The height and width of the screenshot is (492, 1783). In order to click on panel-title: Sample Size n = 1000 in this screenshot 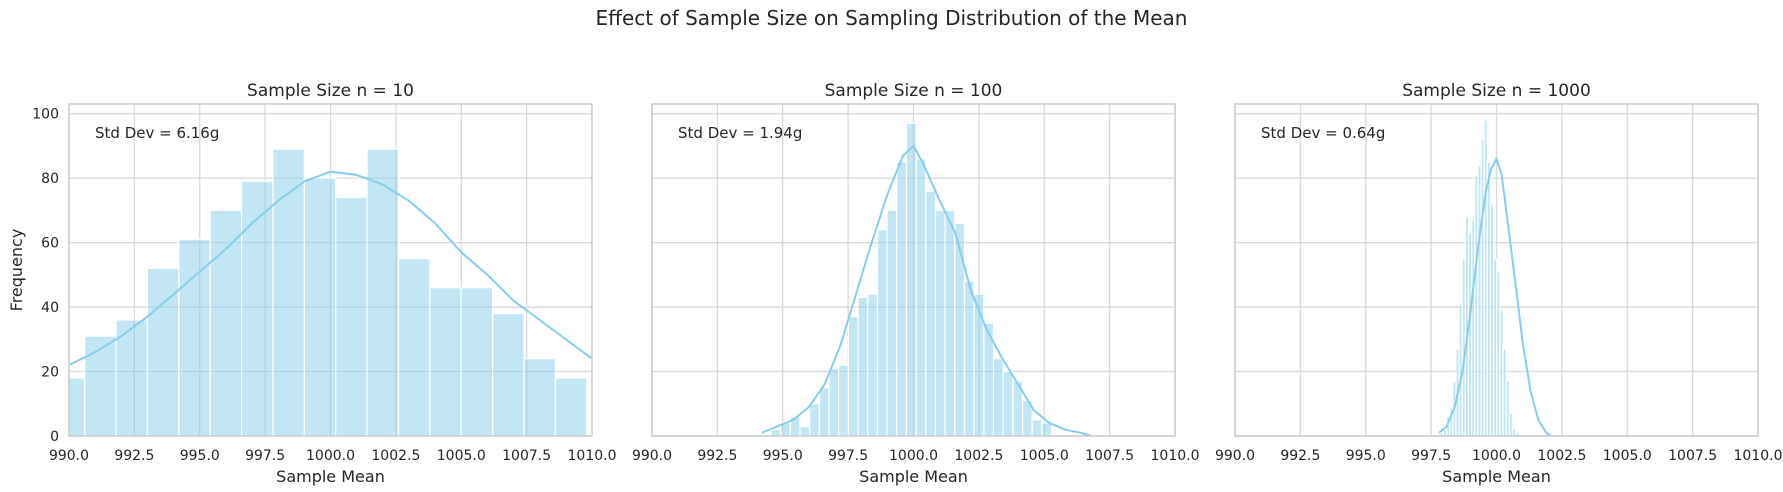, I will do `click(1496, 91)`.